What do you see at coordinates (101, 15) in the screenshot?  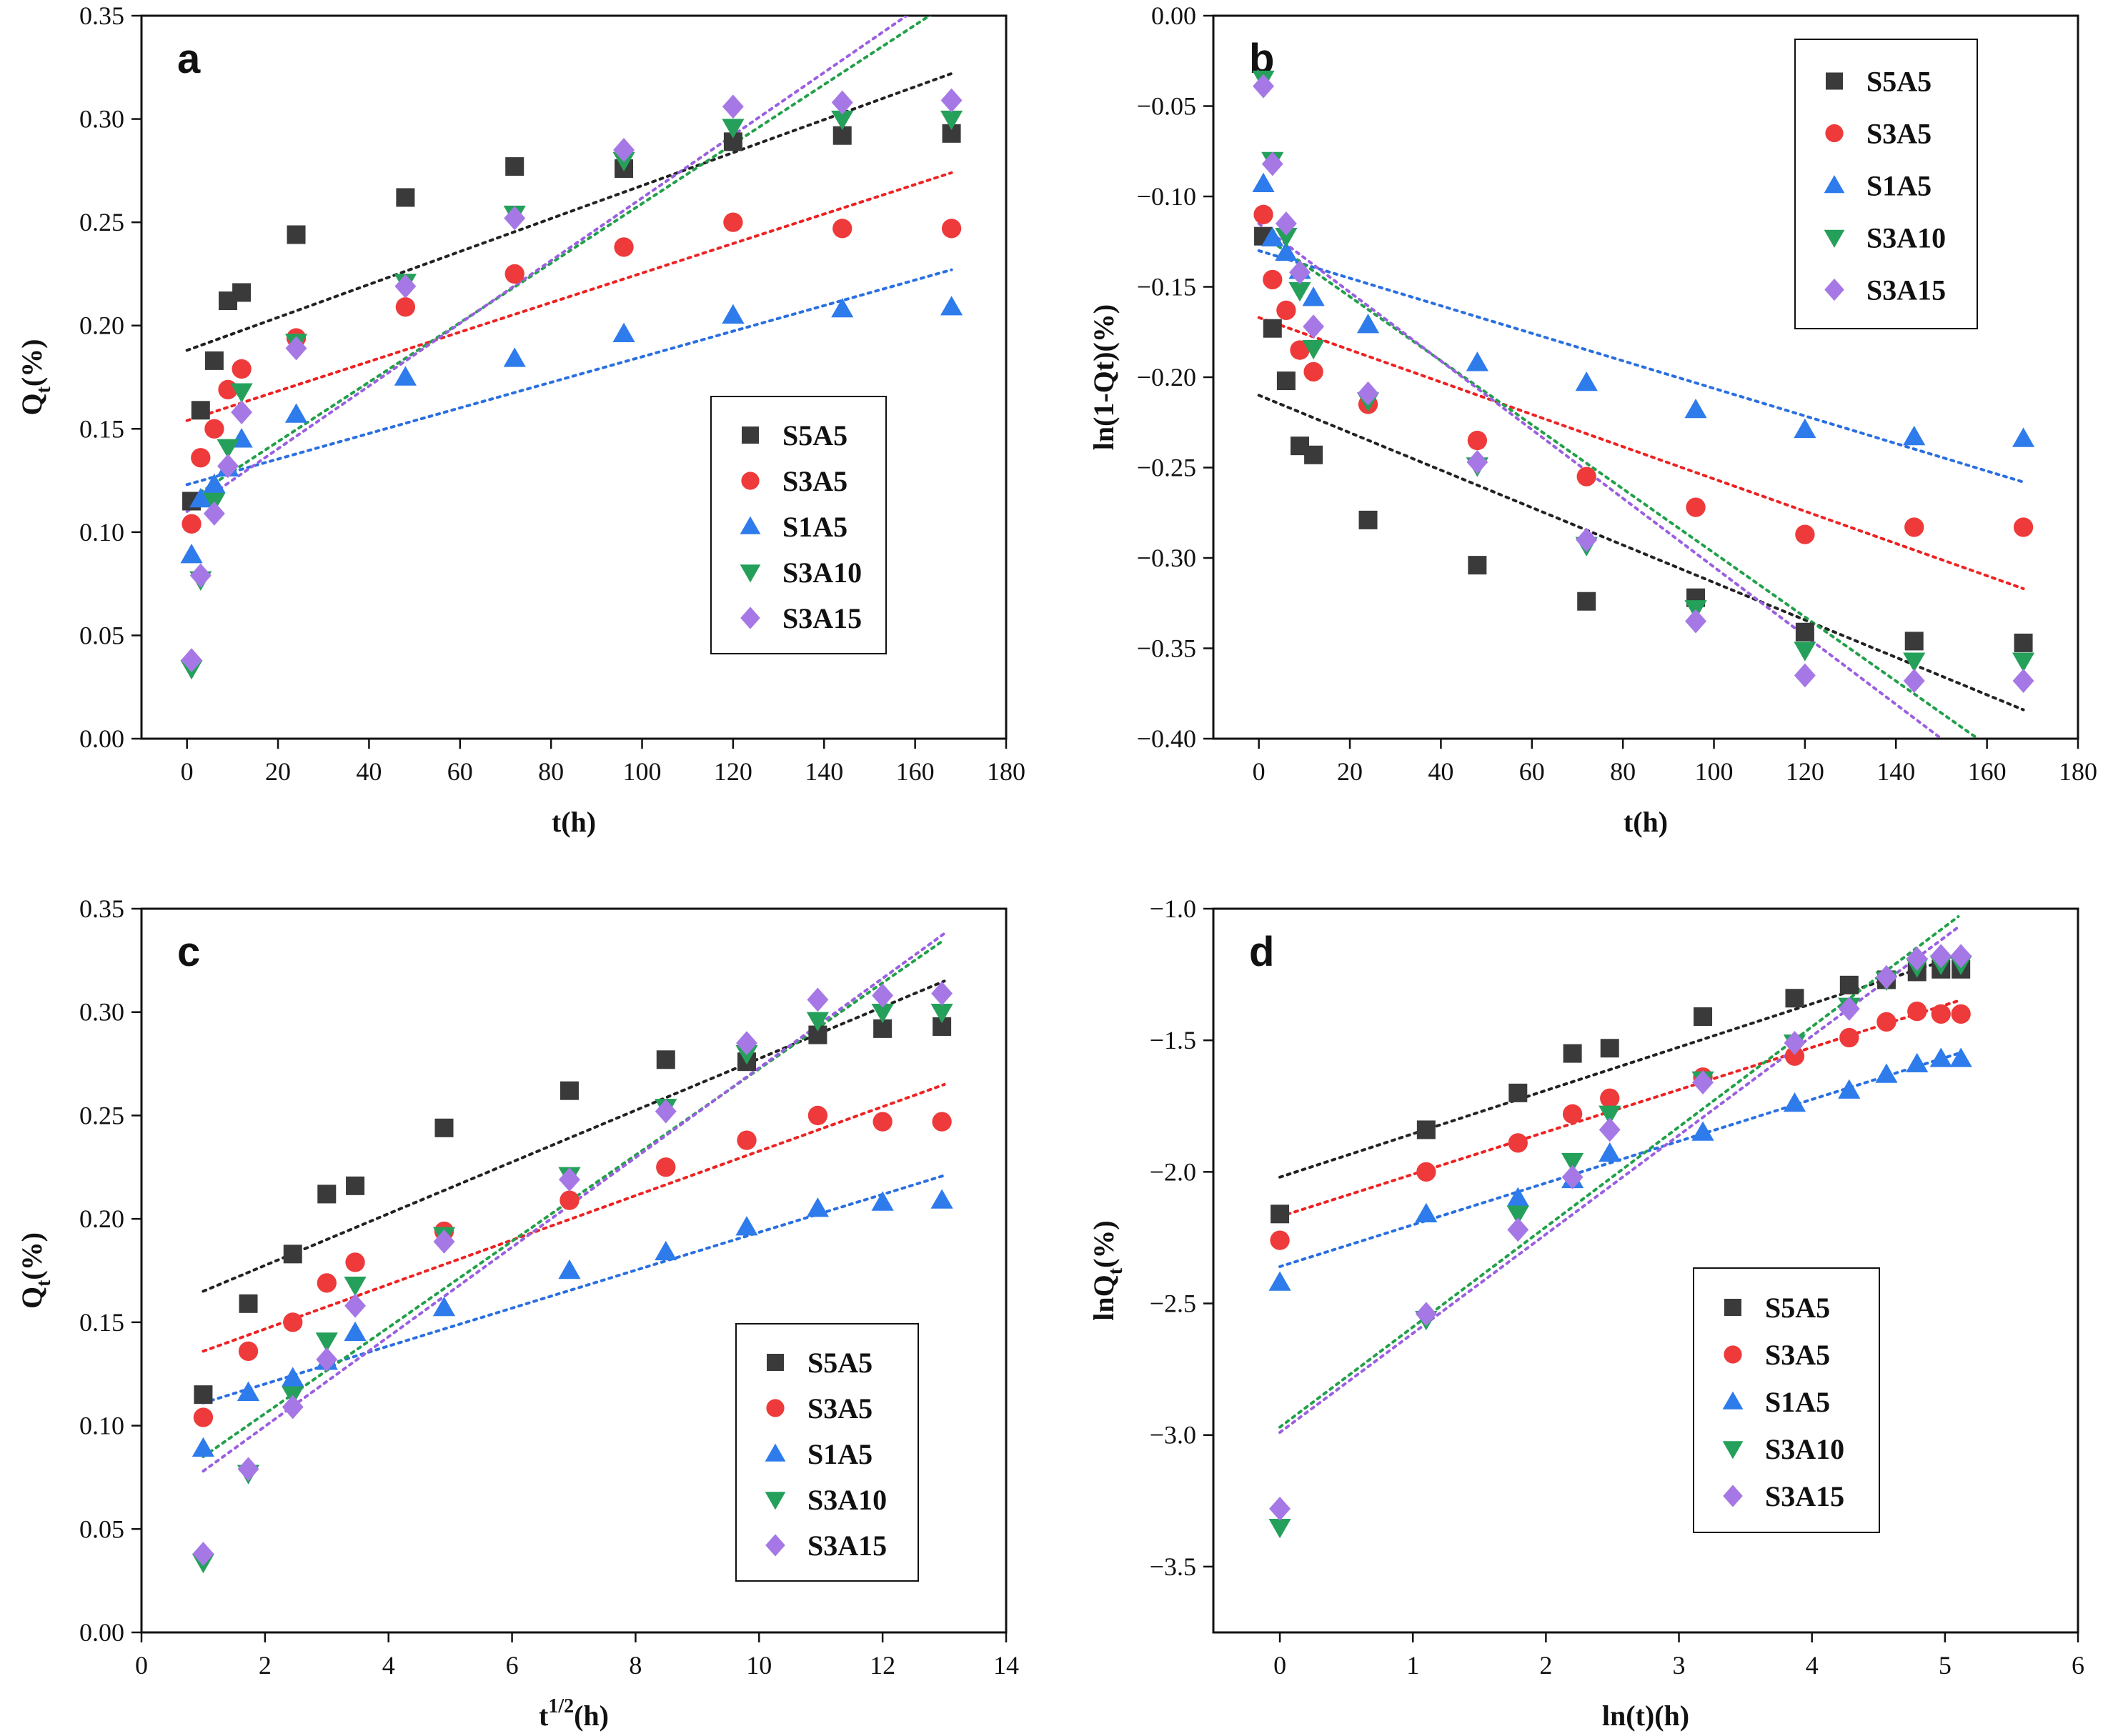 I see `y-tick-label: 0.35` at bounding box center [101, 15].